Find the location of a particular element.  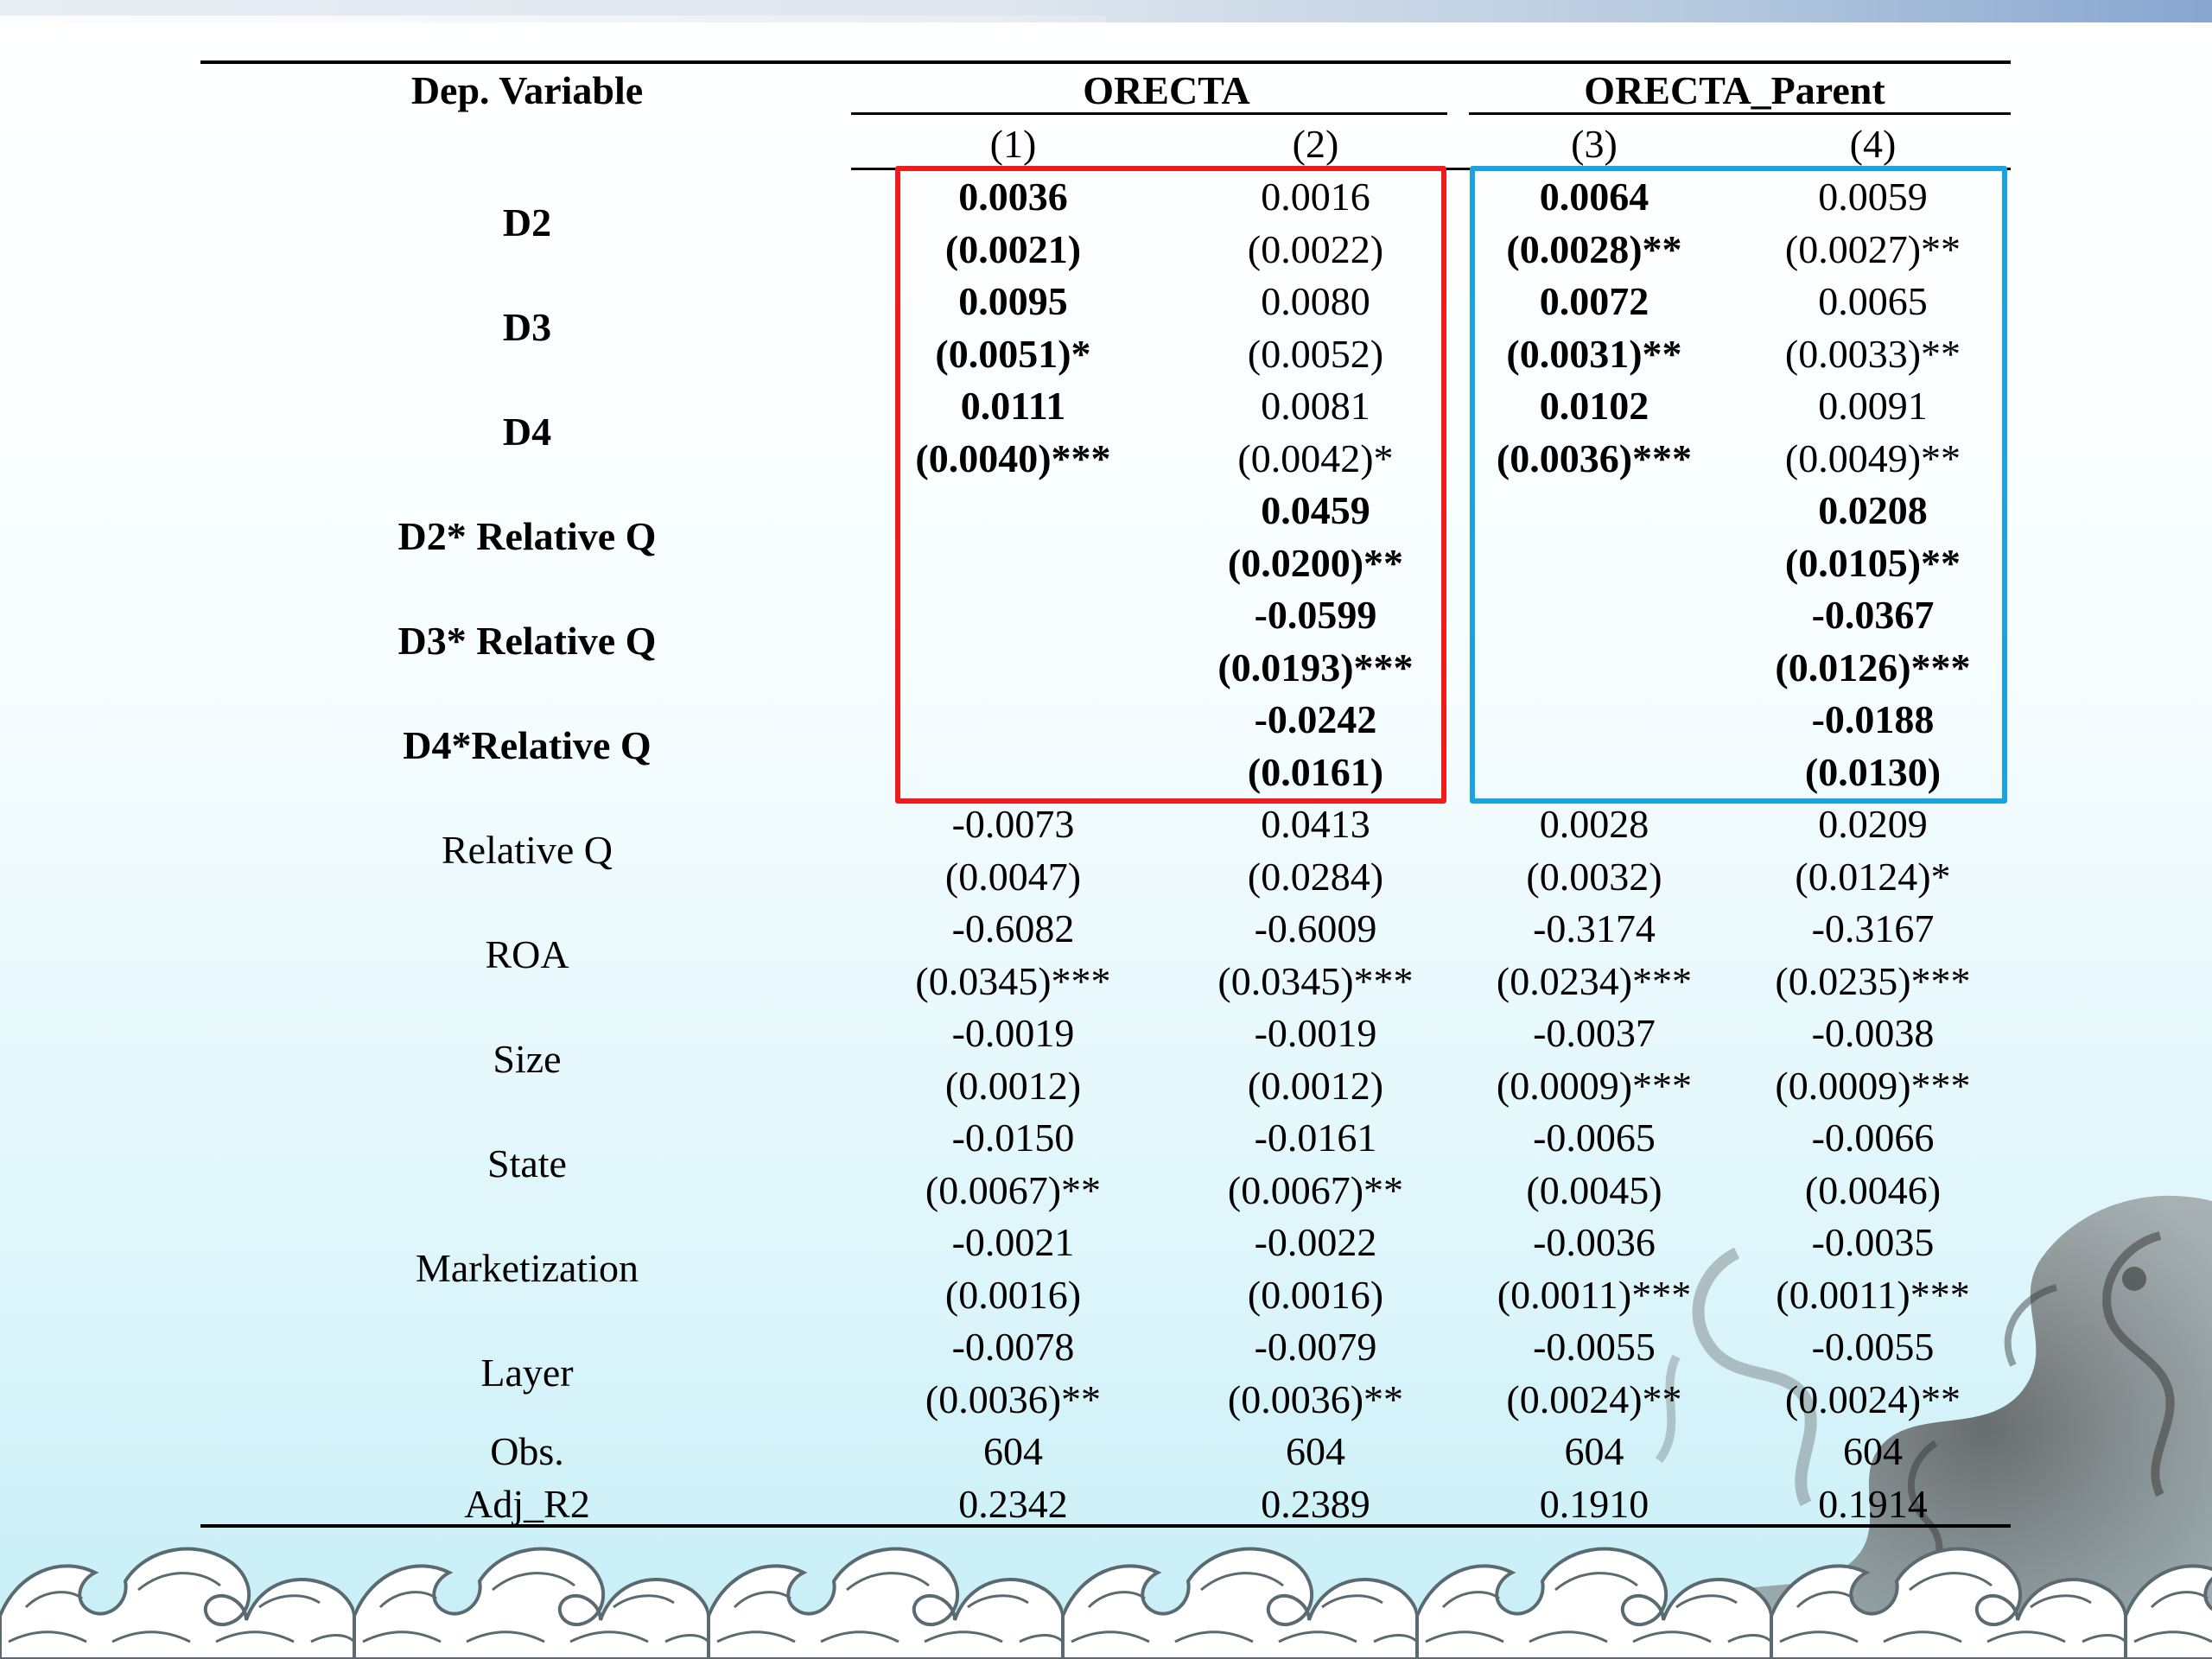

coef-cell: 0.0091 is located at coordinates (1873, 406).